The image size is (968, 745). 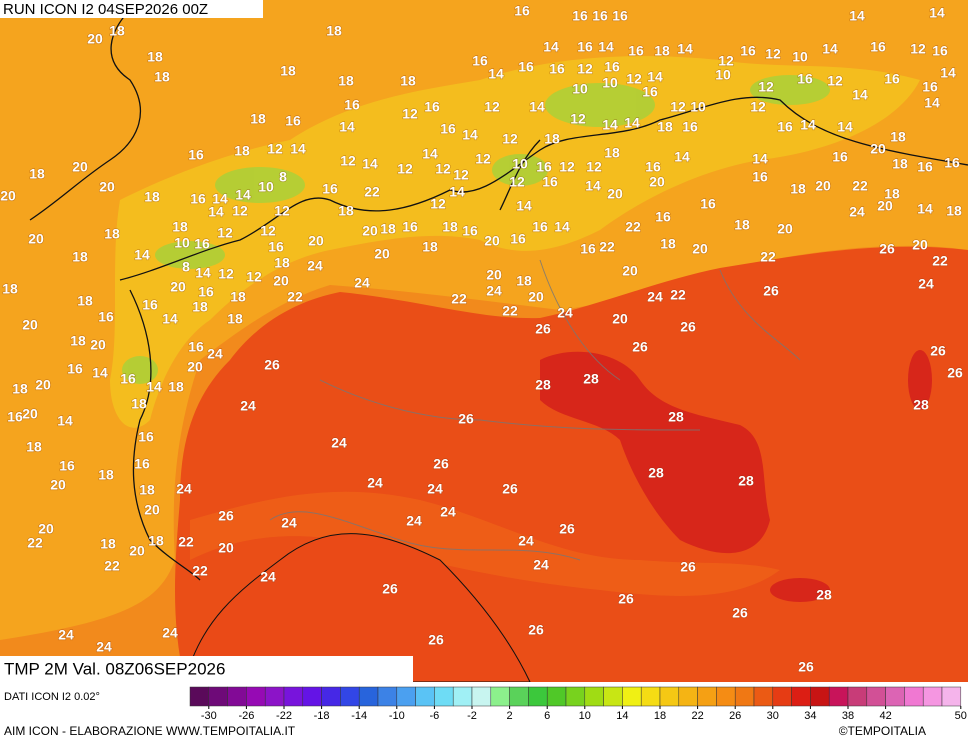 What do you see at coordinates (848, 716) in the screenshot?
I see `tick-label: 38` at bounding box center [848, 716].